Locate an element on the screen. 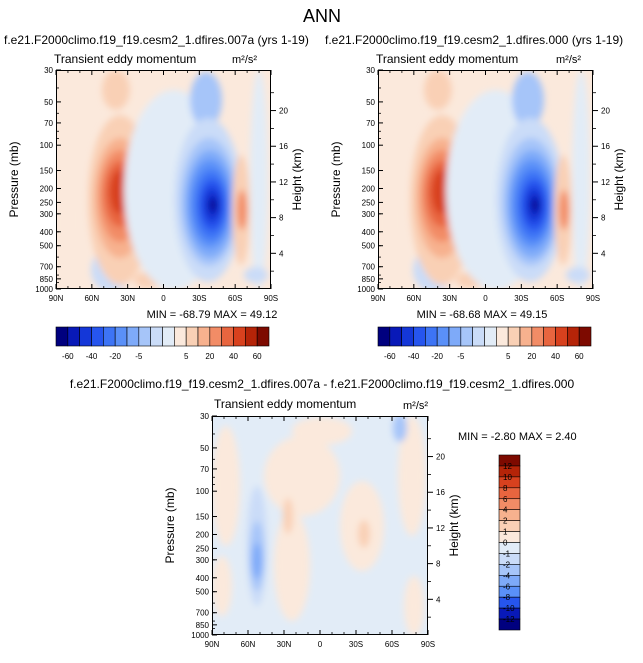 The height and width of the screenshot is (663, 643). panel-a-x-tick-label: 60S is located at coordinates (235, 298).